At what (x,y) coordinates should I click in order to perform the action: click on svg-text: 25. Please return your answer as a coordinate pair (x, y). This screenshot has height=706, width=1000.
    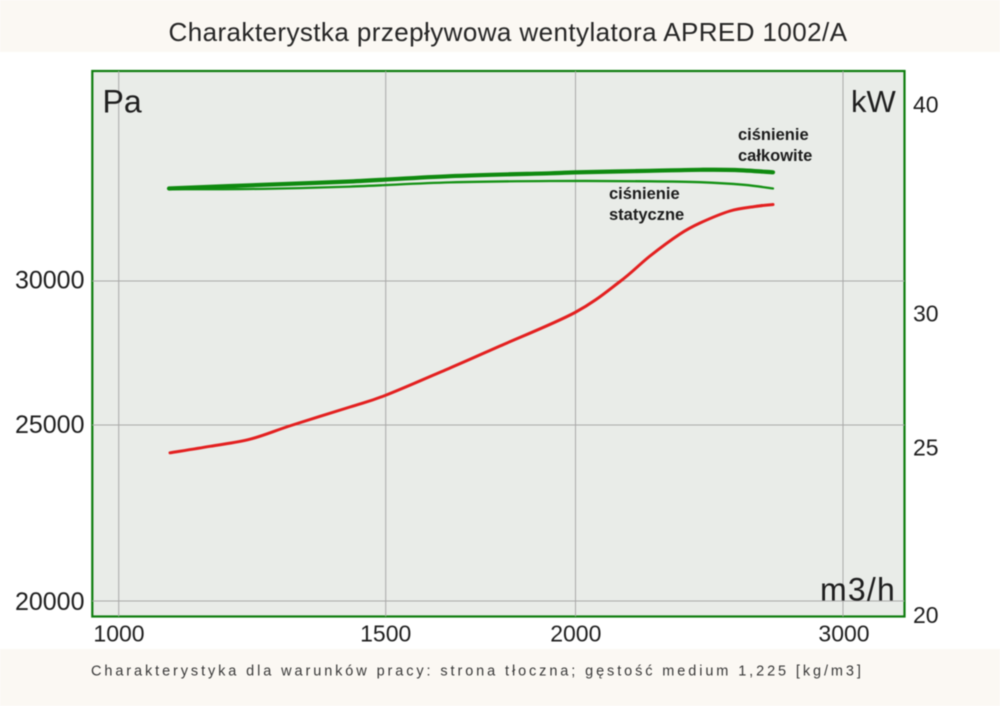
    Looking at the image, I should click on (926, 447).